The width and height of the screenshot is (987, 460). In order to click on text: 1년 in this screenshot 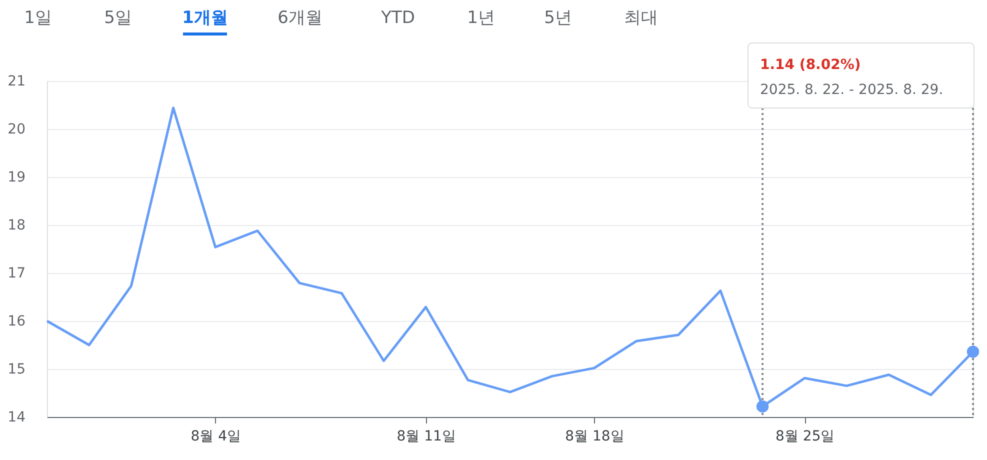, I will do `click(481, 18)`.